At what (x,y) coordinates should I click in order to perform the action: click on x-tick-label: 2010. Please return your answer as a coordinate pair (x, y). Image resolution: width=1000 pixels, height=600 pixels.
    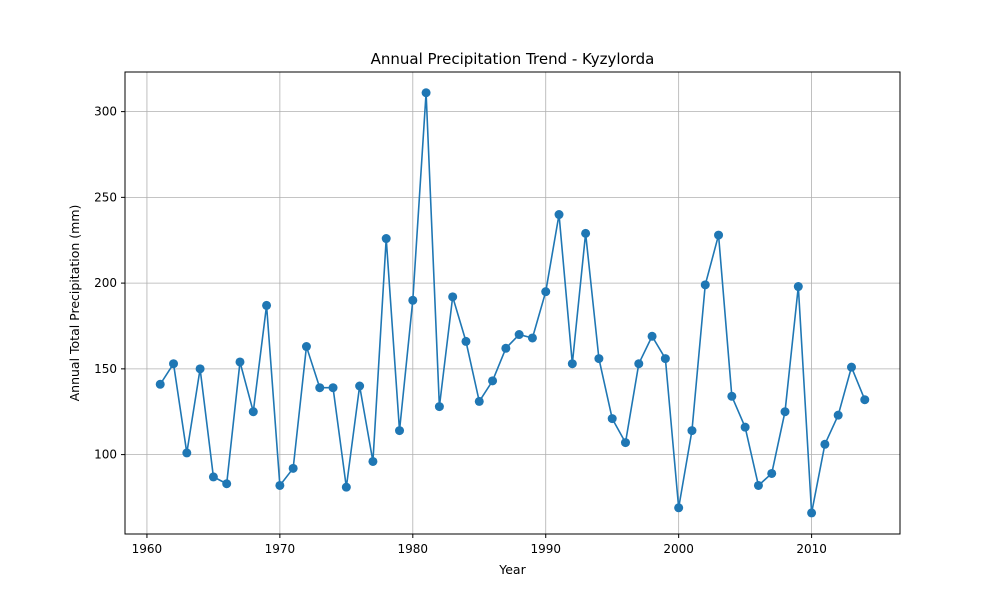
    Looking at the image, I should click on (811, 549).